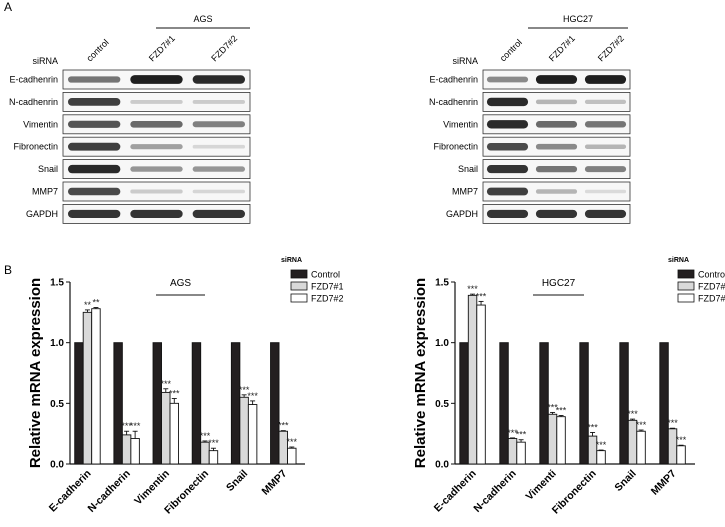 This screenshot has width=725, height=527. Describe the element at coordinates (202, 19) in the screenshot. I see `blot-cell-line: AGS` at that location.